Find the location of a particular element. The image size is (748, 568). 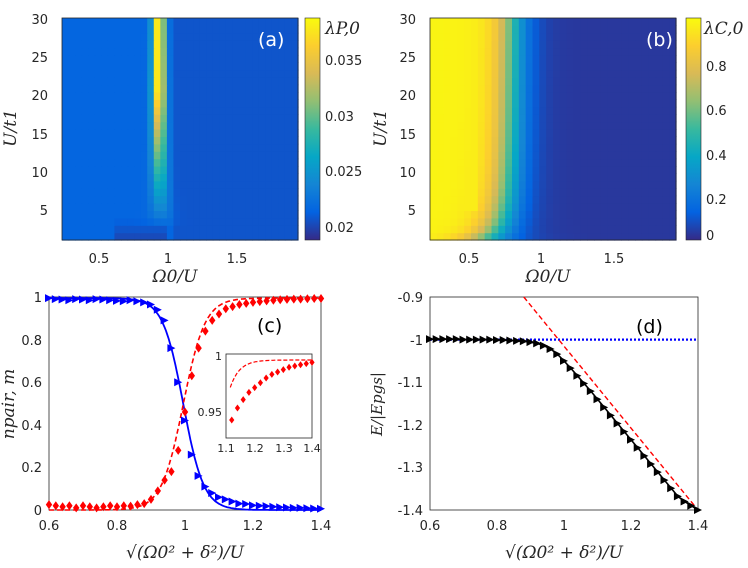

m-marker is located at coordinates (273, 300).